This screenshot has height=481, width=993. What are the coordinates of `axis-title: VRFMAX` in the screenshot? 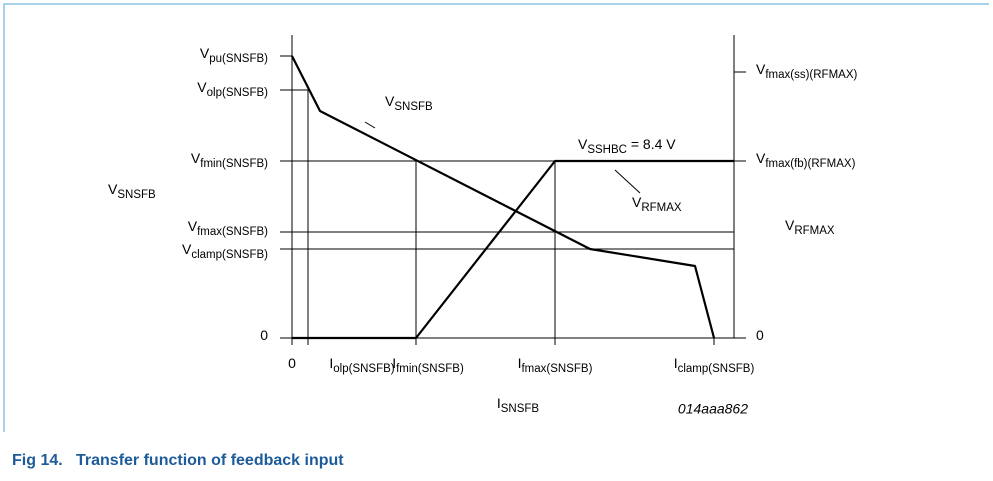 It's located at (810, 227).